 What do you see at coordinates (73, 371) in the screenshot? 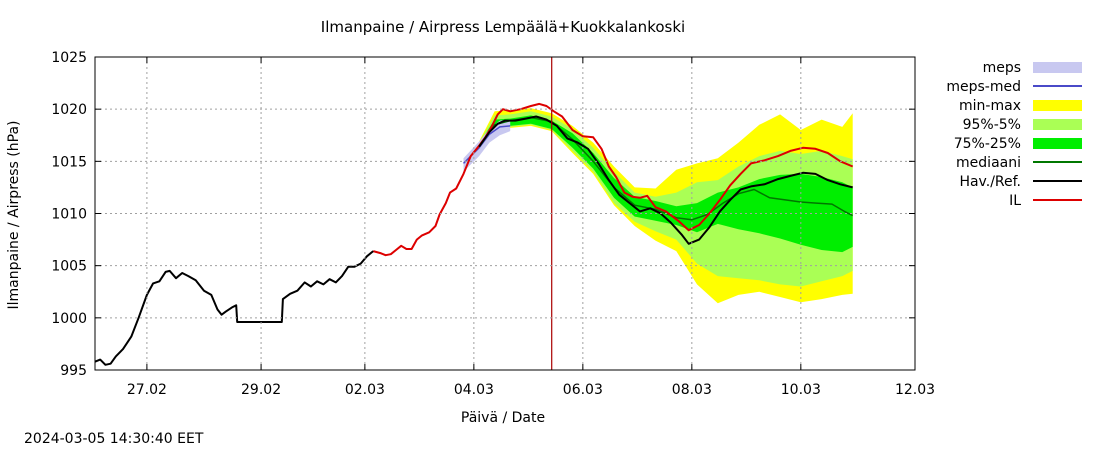
I see `y-tick-label: 995` at bounding box center [73, 371].